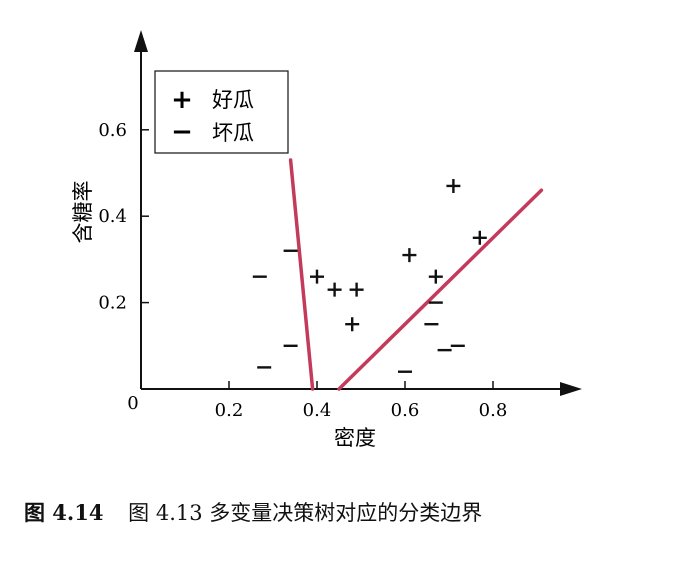 The image size is (676, 588). I want to click on y-tick-label: 0.6, so click(112, 130).